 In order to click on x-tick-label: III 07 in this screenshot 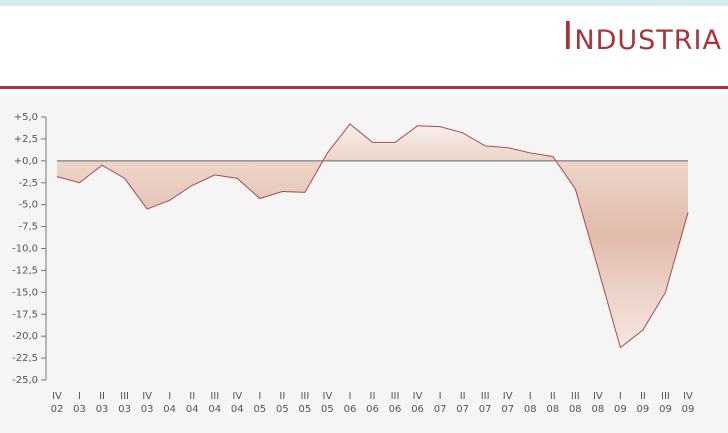, I will do `click(485, 403)`.